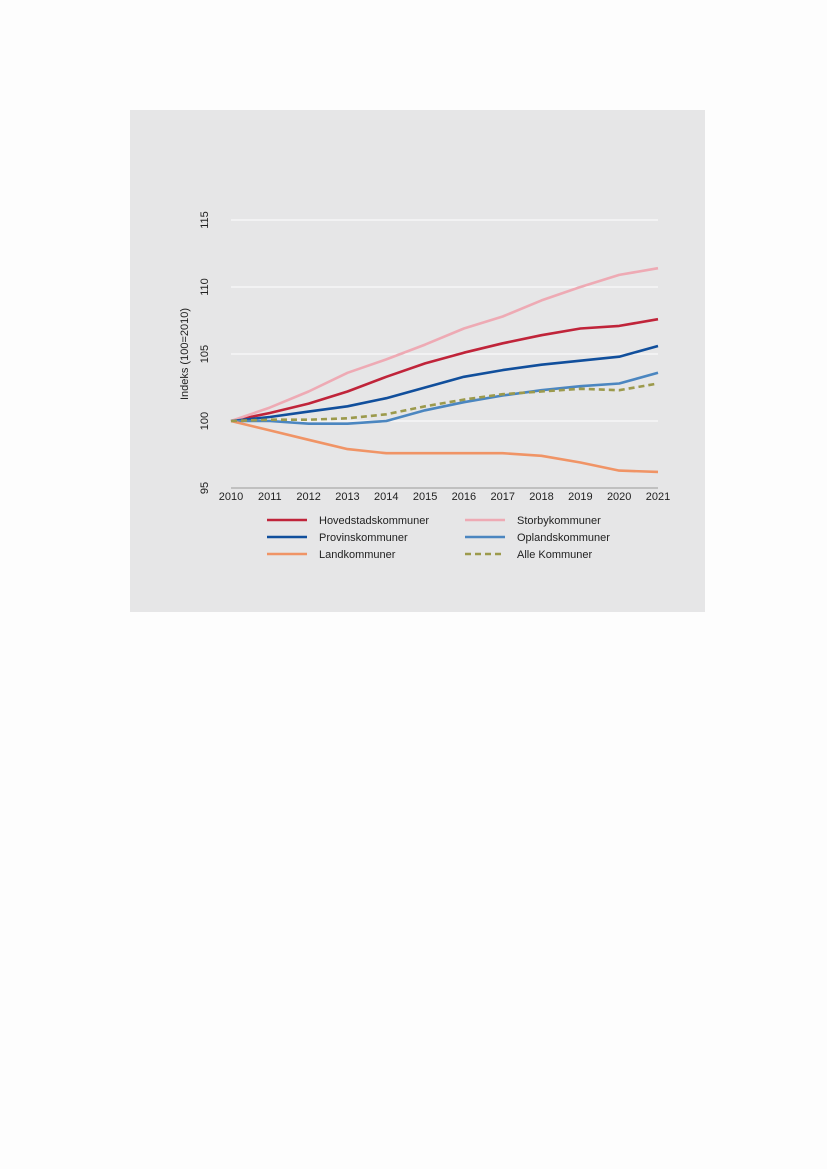 The width and height of the screenshot is (827, 1169). Describe the element at coordinates (205, 220) in the screenshot. I see `y-tick-label: 115` at that location.